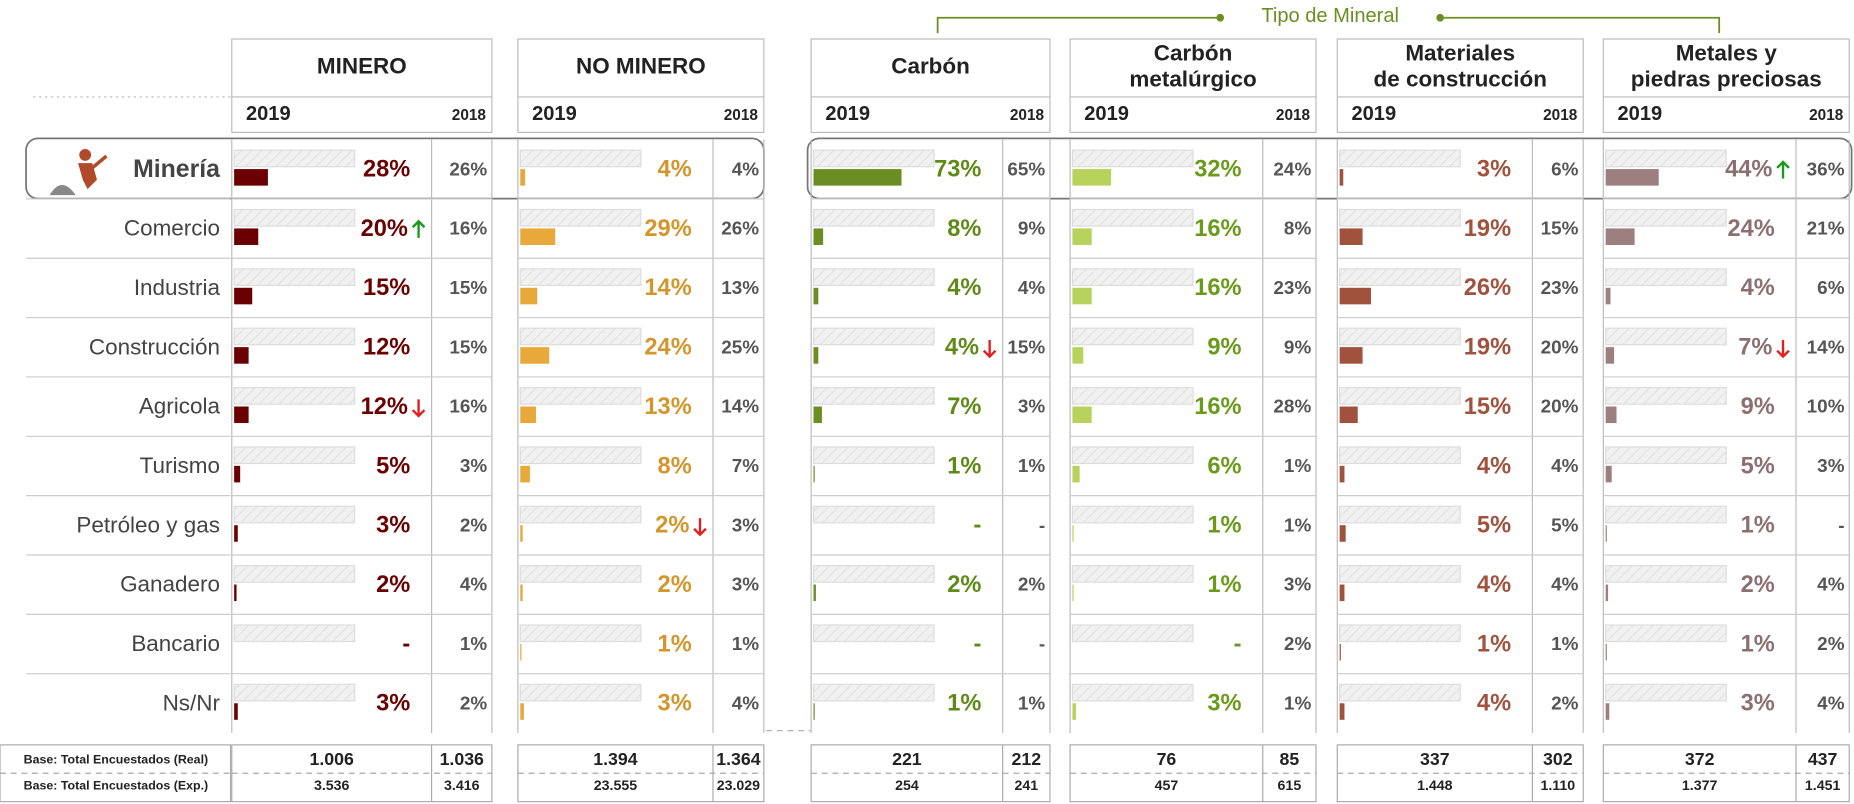 Image resolution: width=1854 pixels, height=804 pixels. Describe the element at coordinates (1224, 466) in the screenshot. I see `value-label: 6%` at that location.